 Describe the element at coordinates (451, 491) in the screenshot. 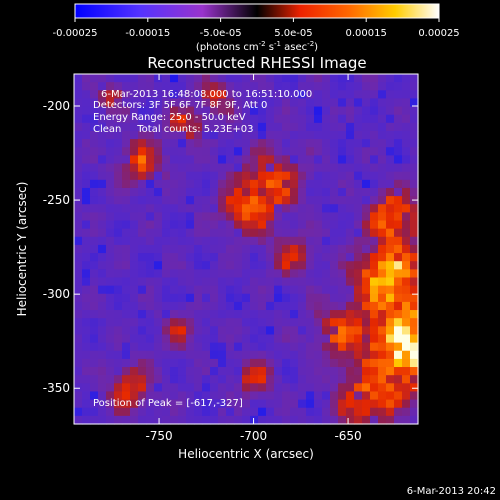

I see `footer-date: 6-Mar-2013 20:42` at that location.